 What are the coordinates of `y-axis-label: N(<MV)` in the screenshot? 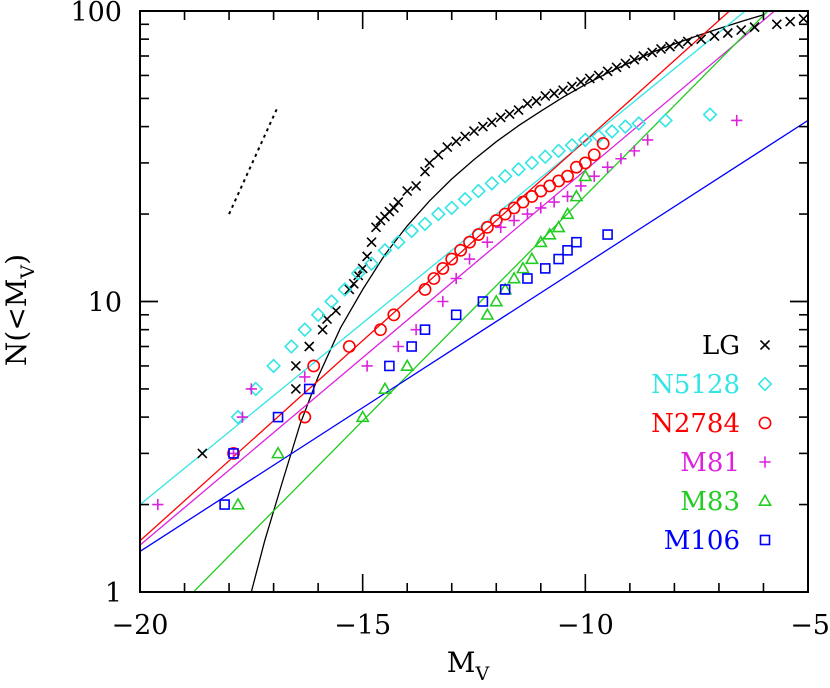 It's located at (19, 310).